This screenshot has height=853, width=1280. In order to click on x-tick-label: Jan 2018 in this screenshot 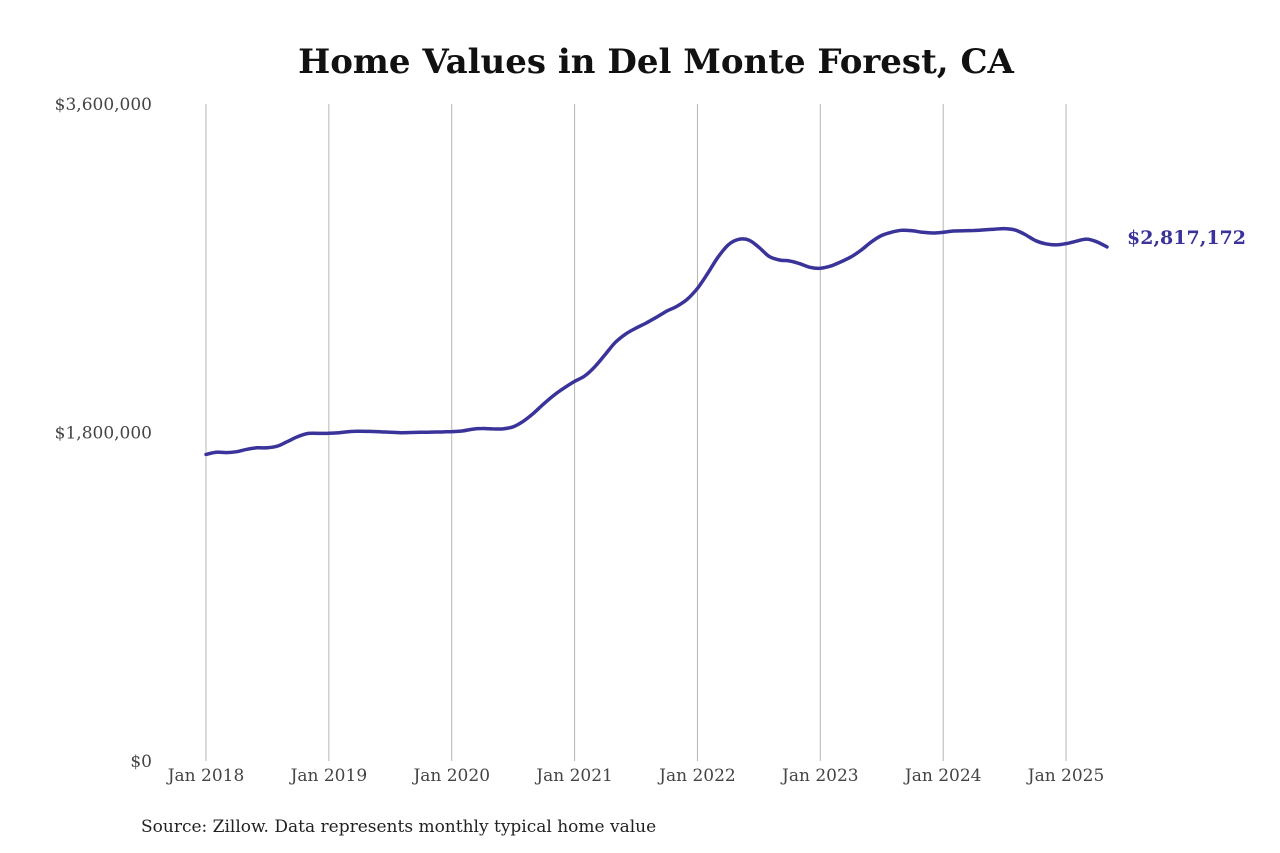, I will do `click(205, 776)`.